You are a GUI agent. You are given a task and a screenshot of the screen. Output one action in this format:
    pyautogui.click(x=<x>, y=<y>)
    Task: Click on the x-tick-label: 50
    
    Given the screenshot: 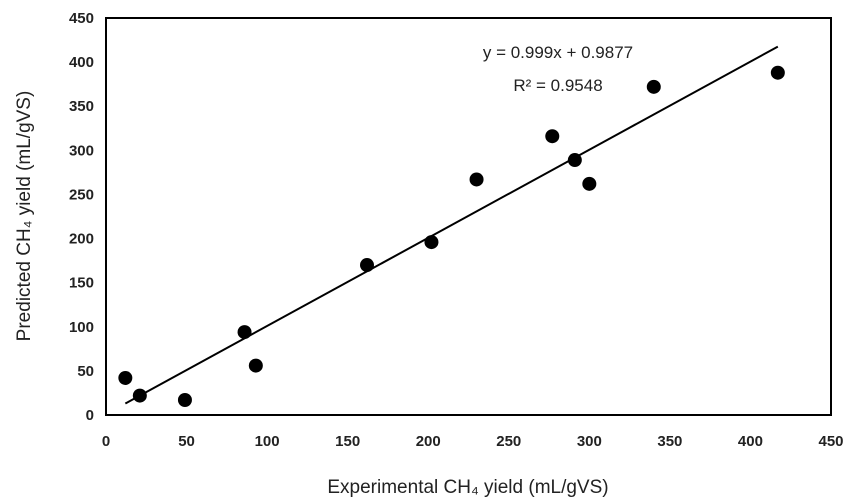 What is the action you would take?
    pyautogui.click(x=186, y=441)
    